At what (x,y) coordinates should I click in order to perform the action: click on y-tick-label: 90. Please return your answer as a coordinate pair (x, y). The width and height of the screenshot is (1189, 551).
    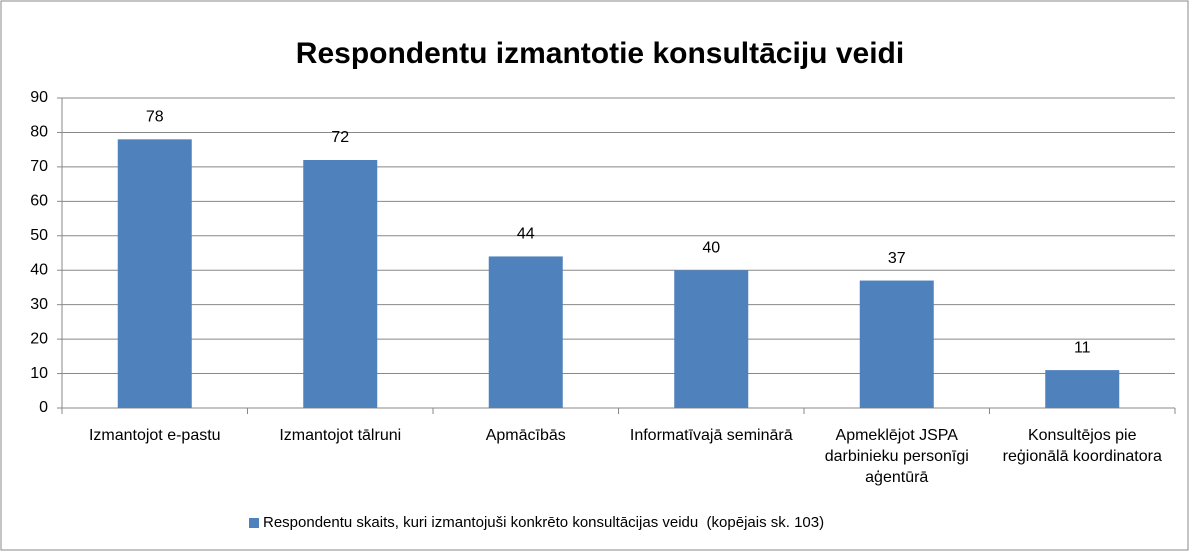
    Looking at the image, I should click on (39, 97).